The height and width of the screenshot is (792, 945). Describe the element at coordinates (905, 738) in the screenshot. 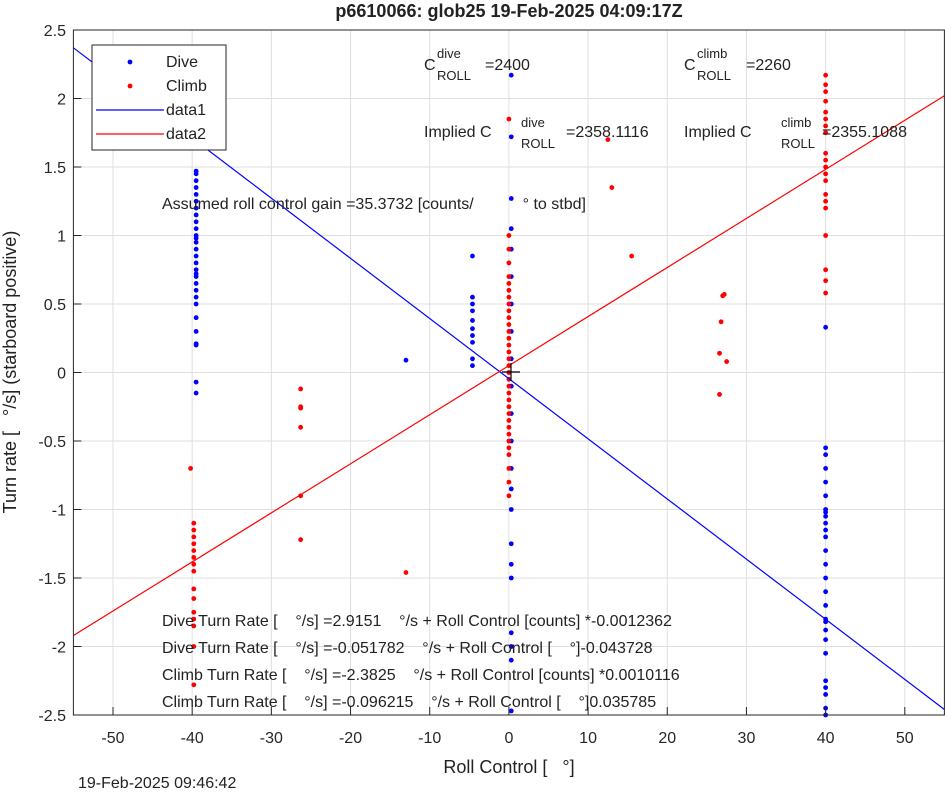

I see `x-tick-label: 50` at that location.